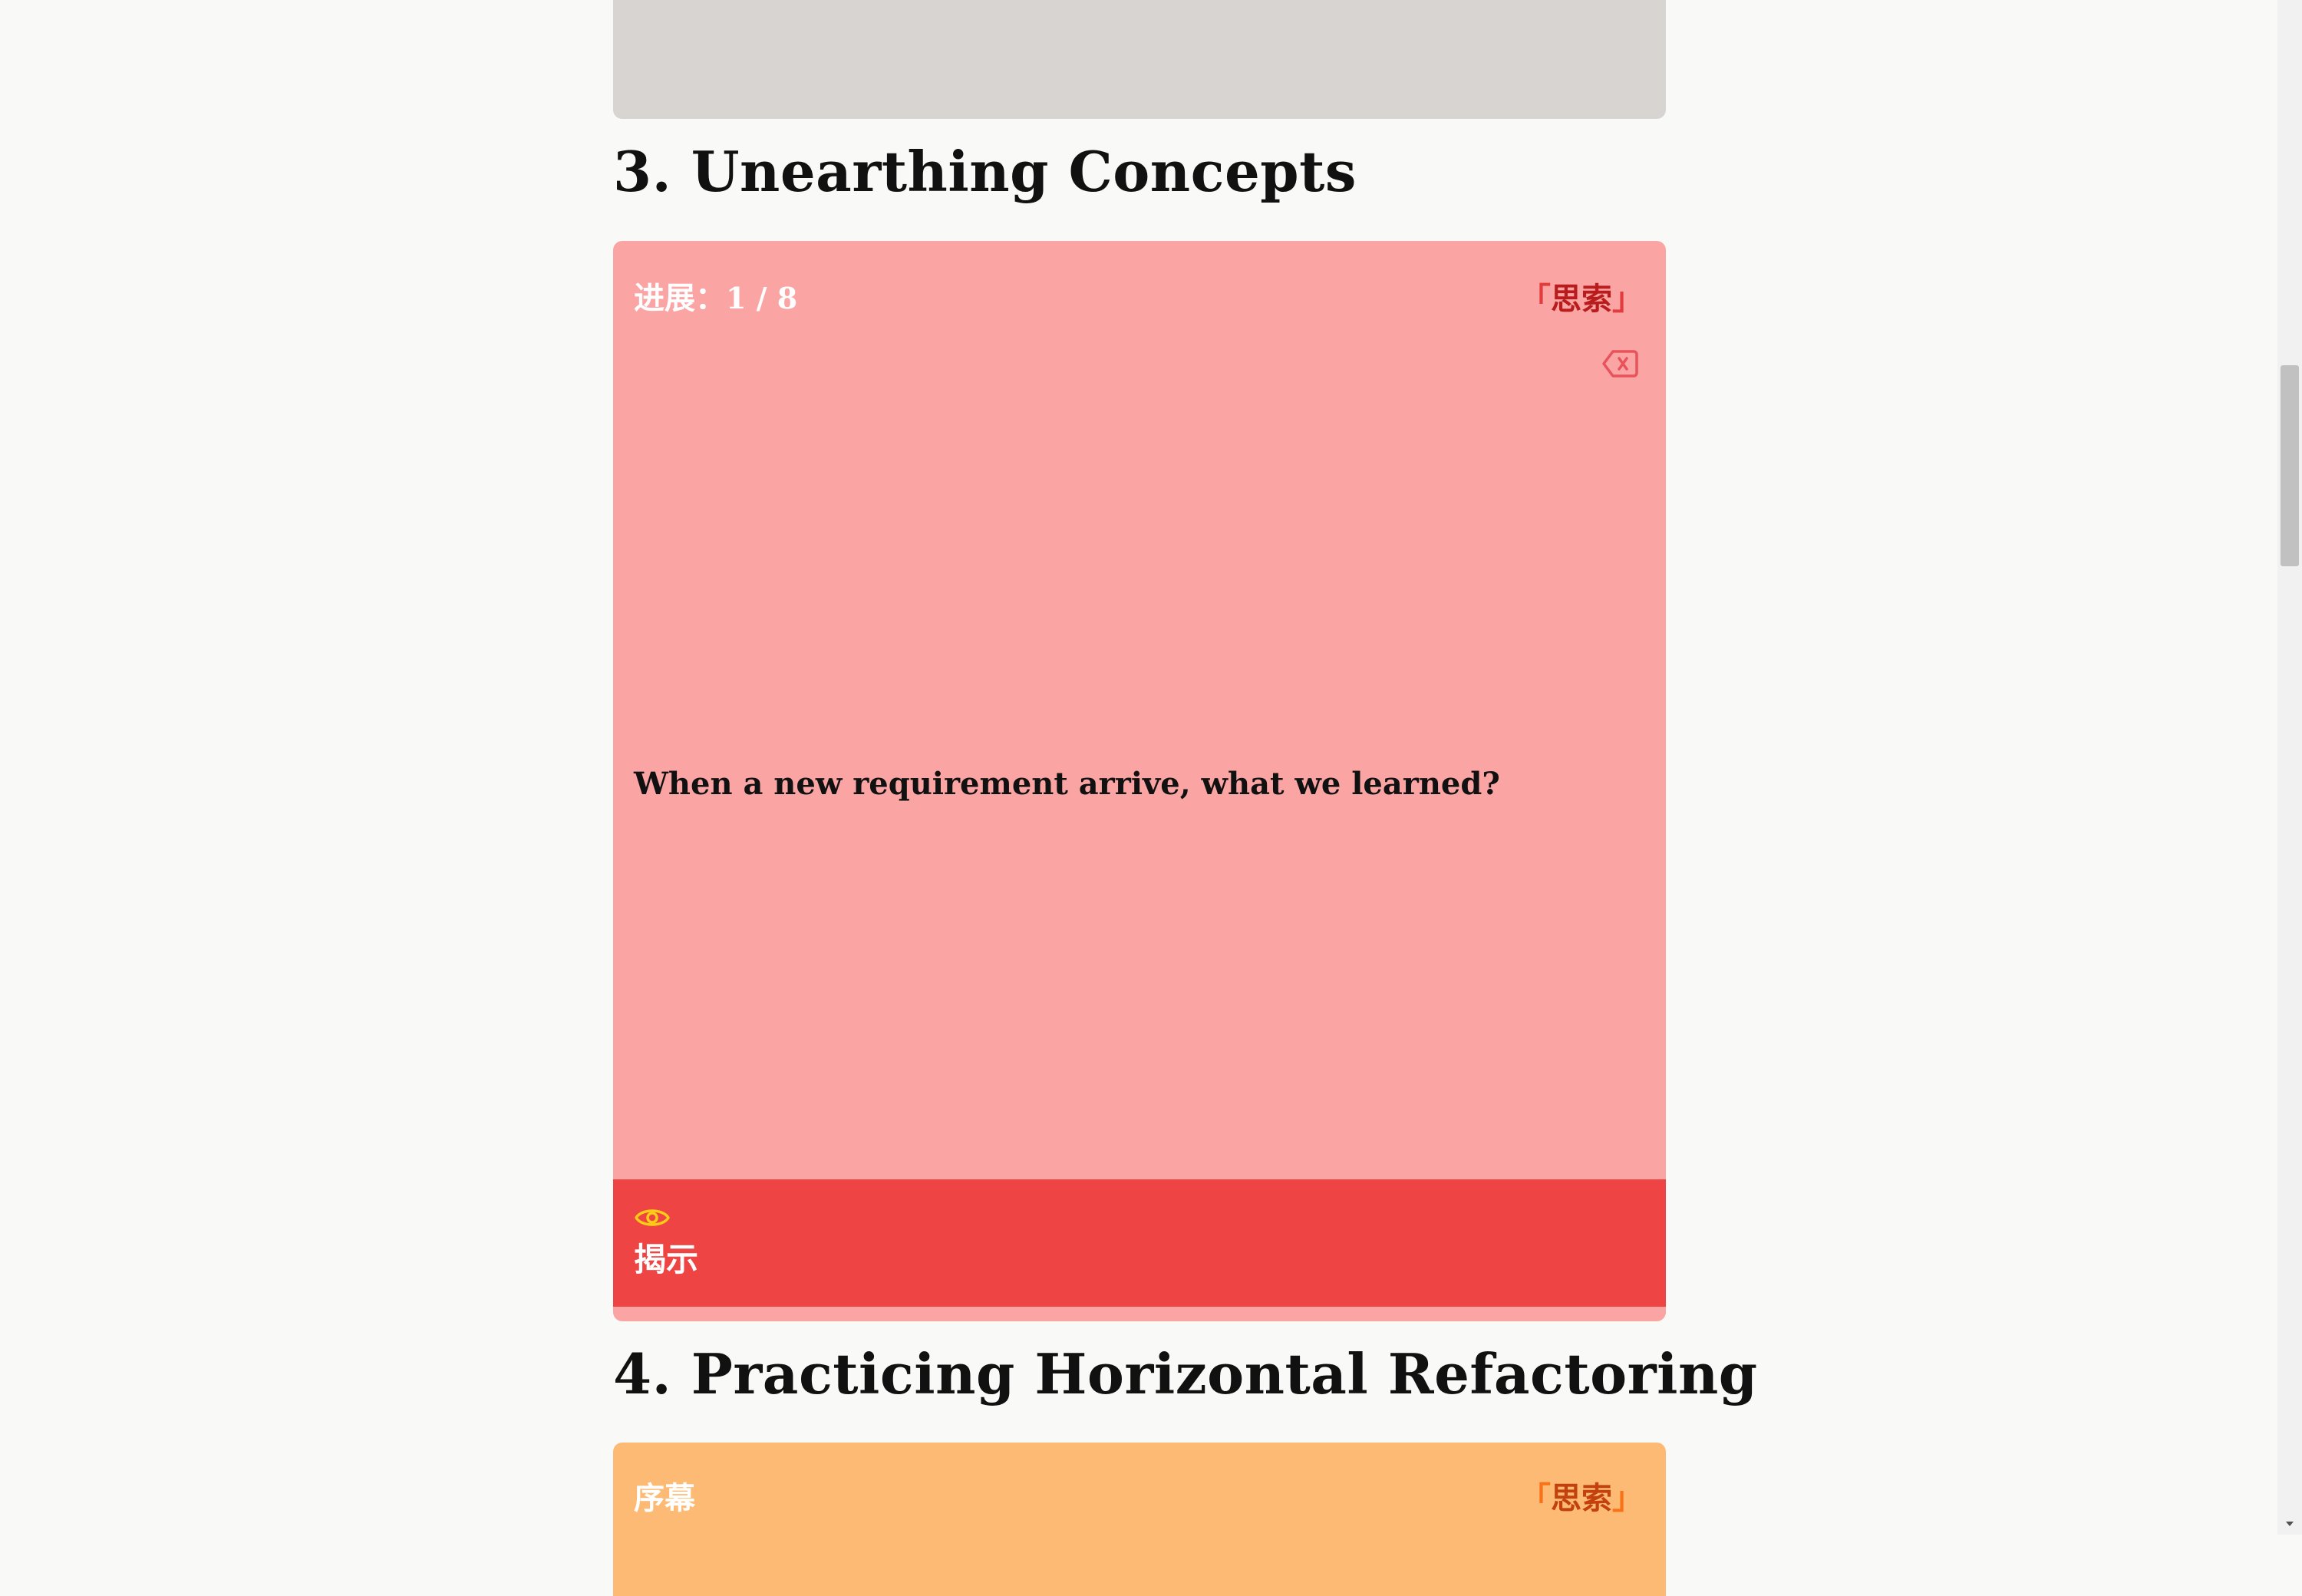 This screenshot has height=1596, width=2302. What do you see at coordinates (1535, 299) in the screenshot?
I see `tag-open-bracket: 「` at bounding box center [1535, 299].